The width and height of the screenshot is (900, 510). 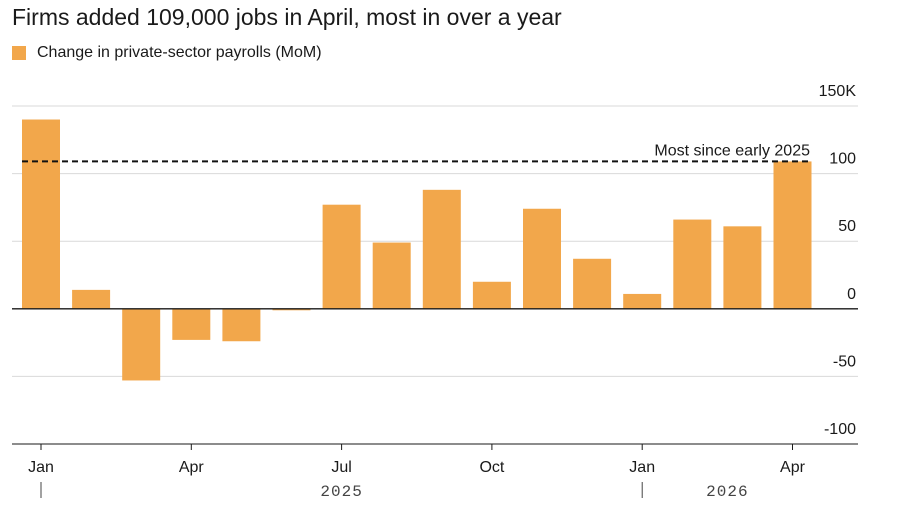 I want to click on y-tick-label: 150K, so click(x=838, y=91).